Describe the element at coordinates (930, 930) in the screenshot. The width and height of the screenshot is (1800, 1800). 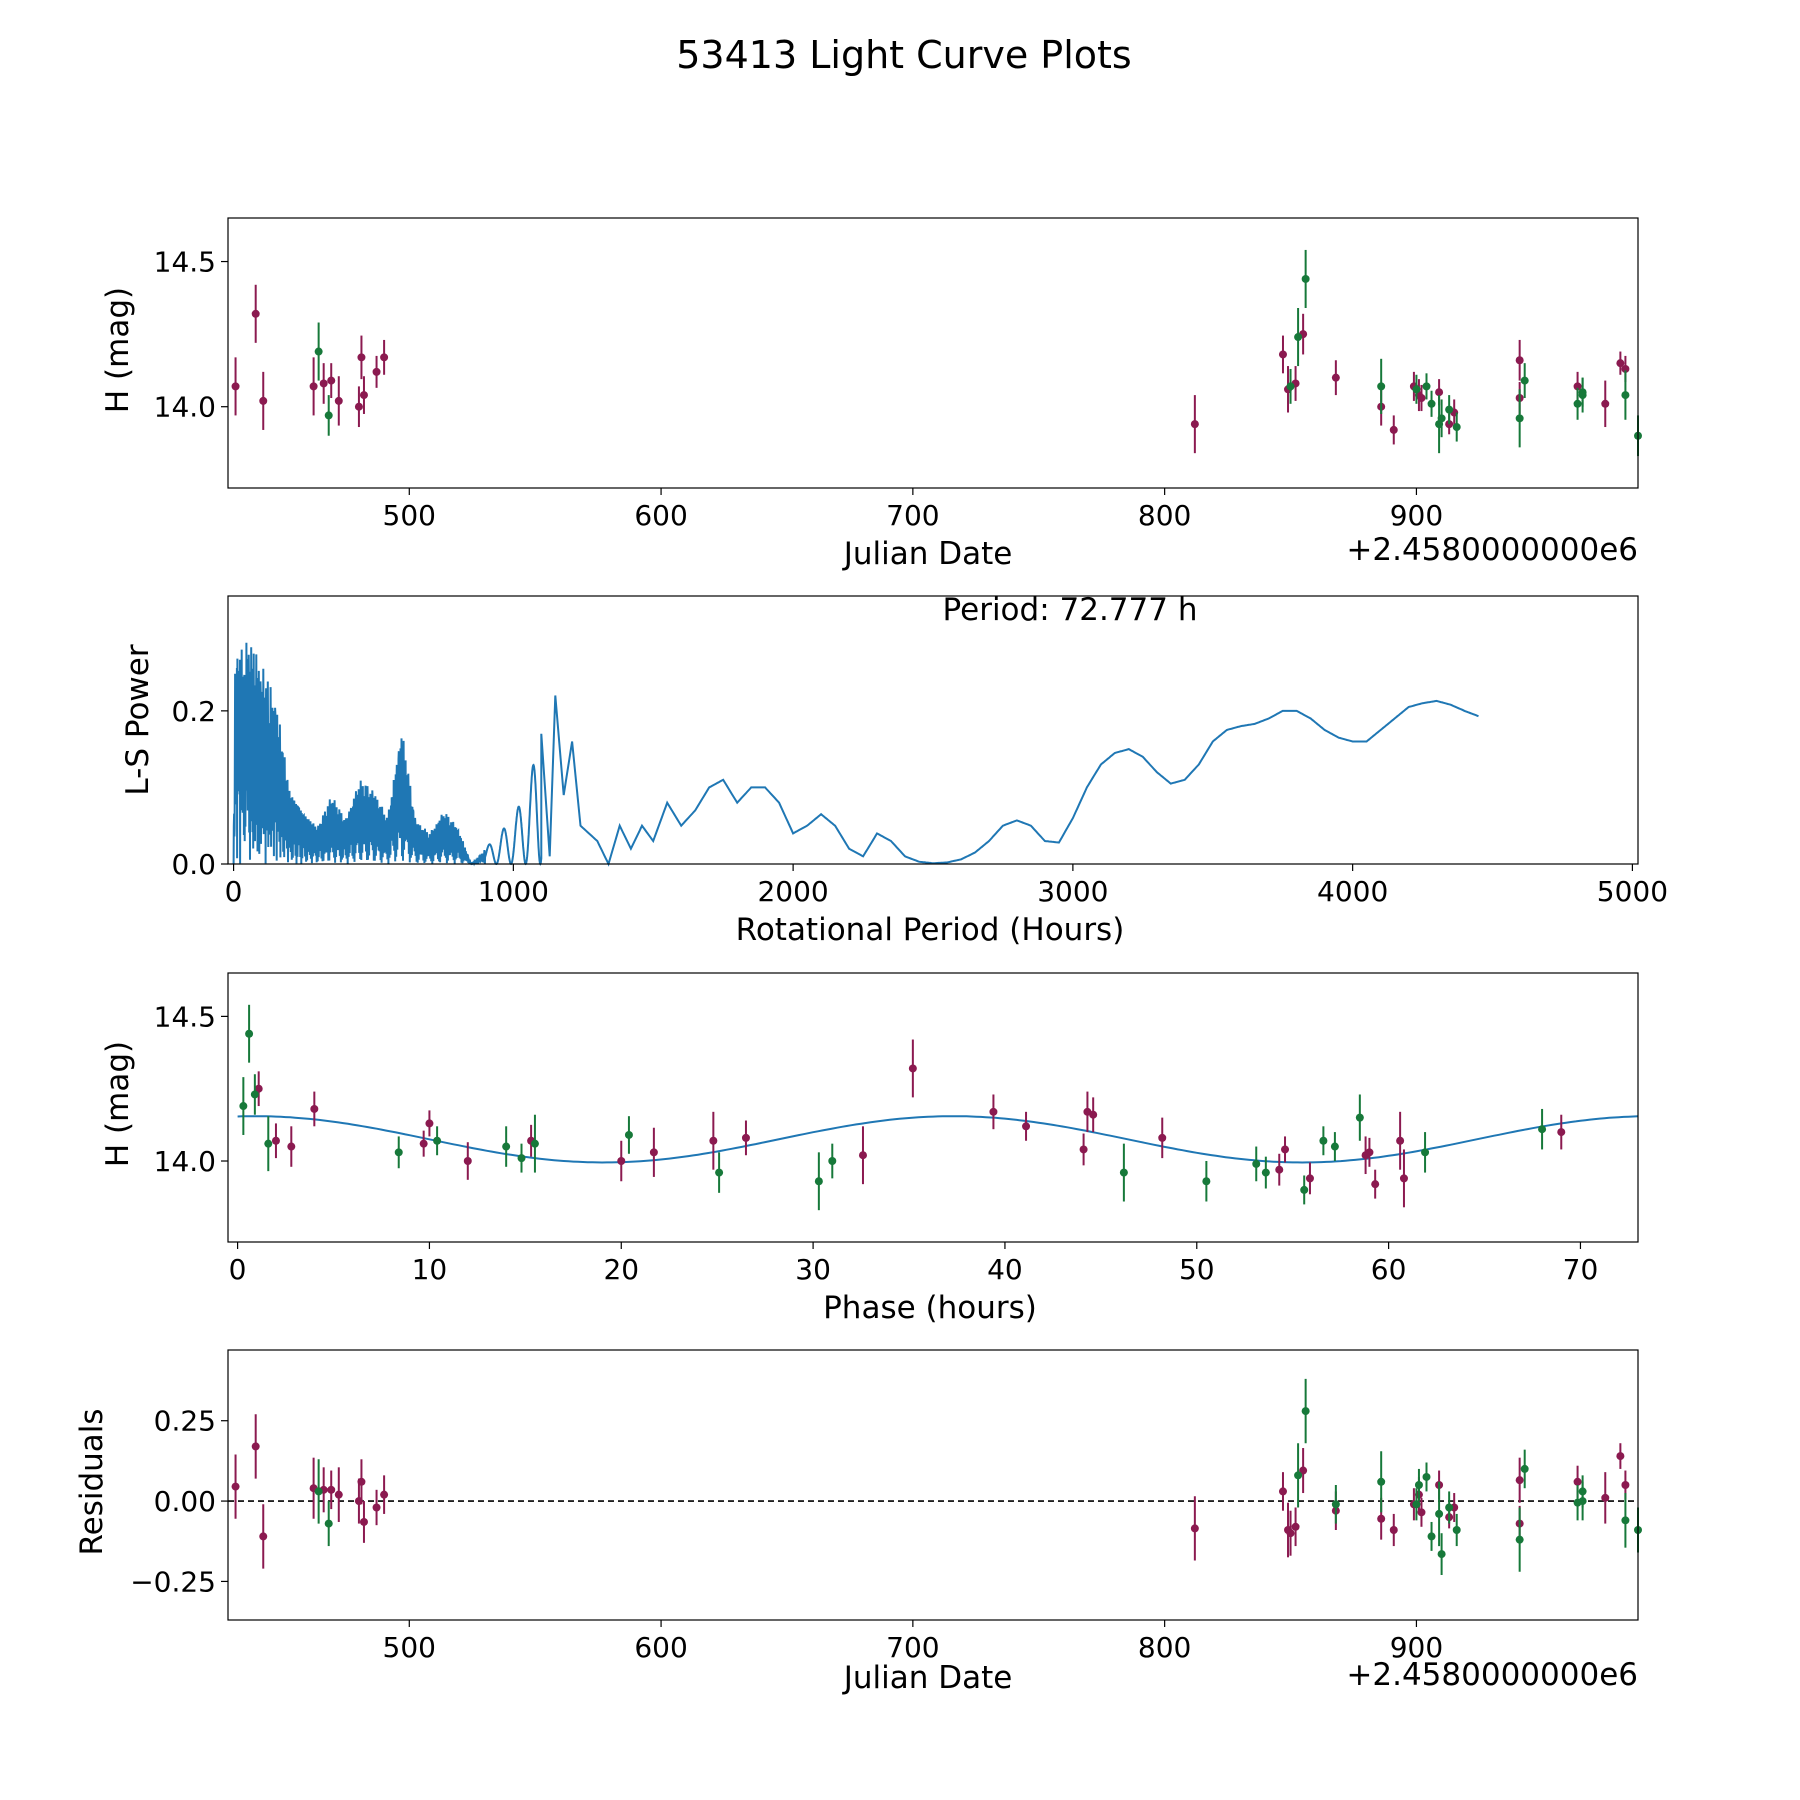
I see `periodogram-xlabel: Rotational Period (Hours)` at that location.